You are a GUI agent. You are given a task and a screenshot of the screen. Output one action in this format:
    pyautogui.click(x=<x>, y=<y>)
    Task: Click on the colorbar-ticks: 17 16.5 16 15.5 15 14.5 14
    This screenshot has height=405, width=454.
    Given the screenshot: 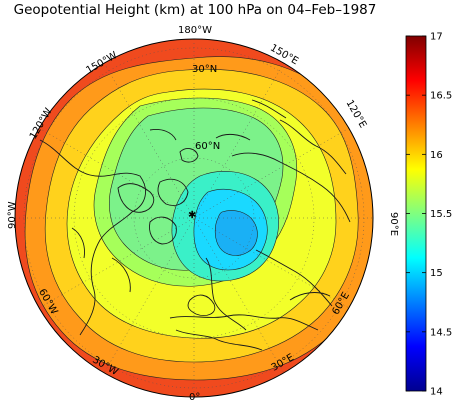 What is the action you would take?
    pyautogui.click(x=429, y=215)
    